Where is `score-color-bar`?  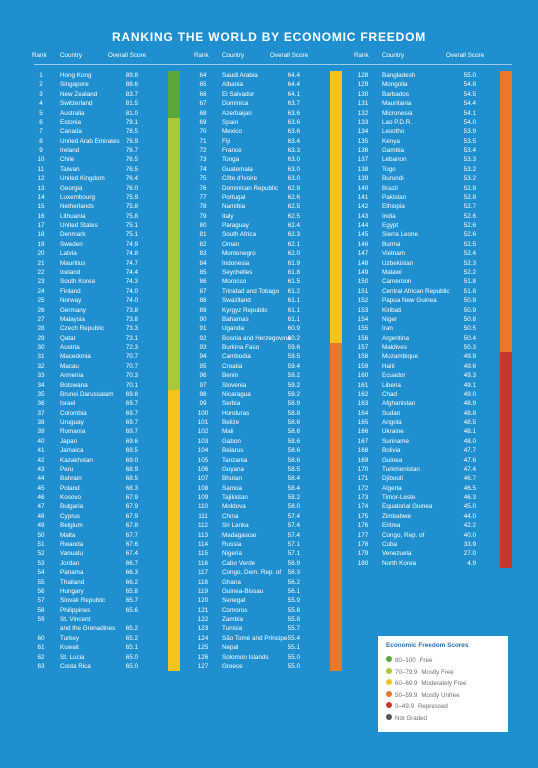 score-color-bar is located at coordinates (506, 460).